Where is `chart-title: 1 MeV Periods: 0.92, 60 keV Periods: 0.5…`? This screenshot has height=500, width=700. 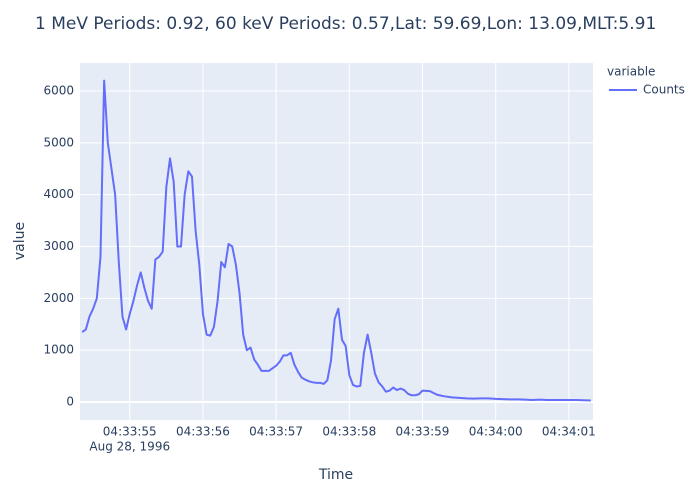 chart-title: 1 MeV Periods: 0.92, 60 keV Periods: 0.5… is located at coordinates (345, 24).